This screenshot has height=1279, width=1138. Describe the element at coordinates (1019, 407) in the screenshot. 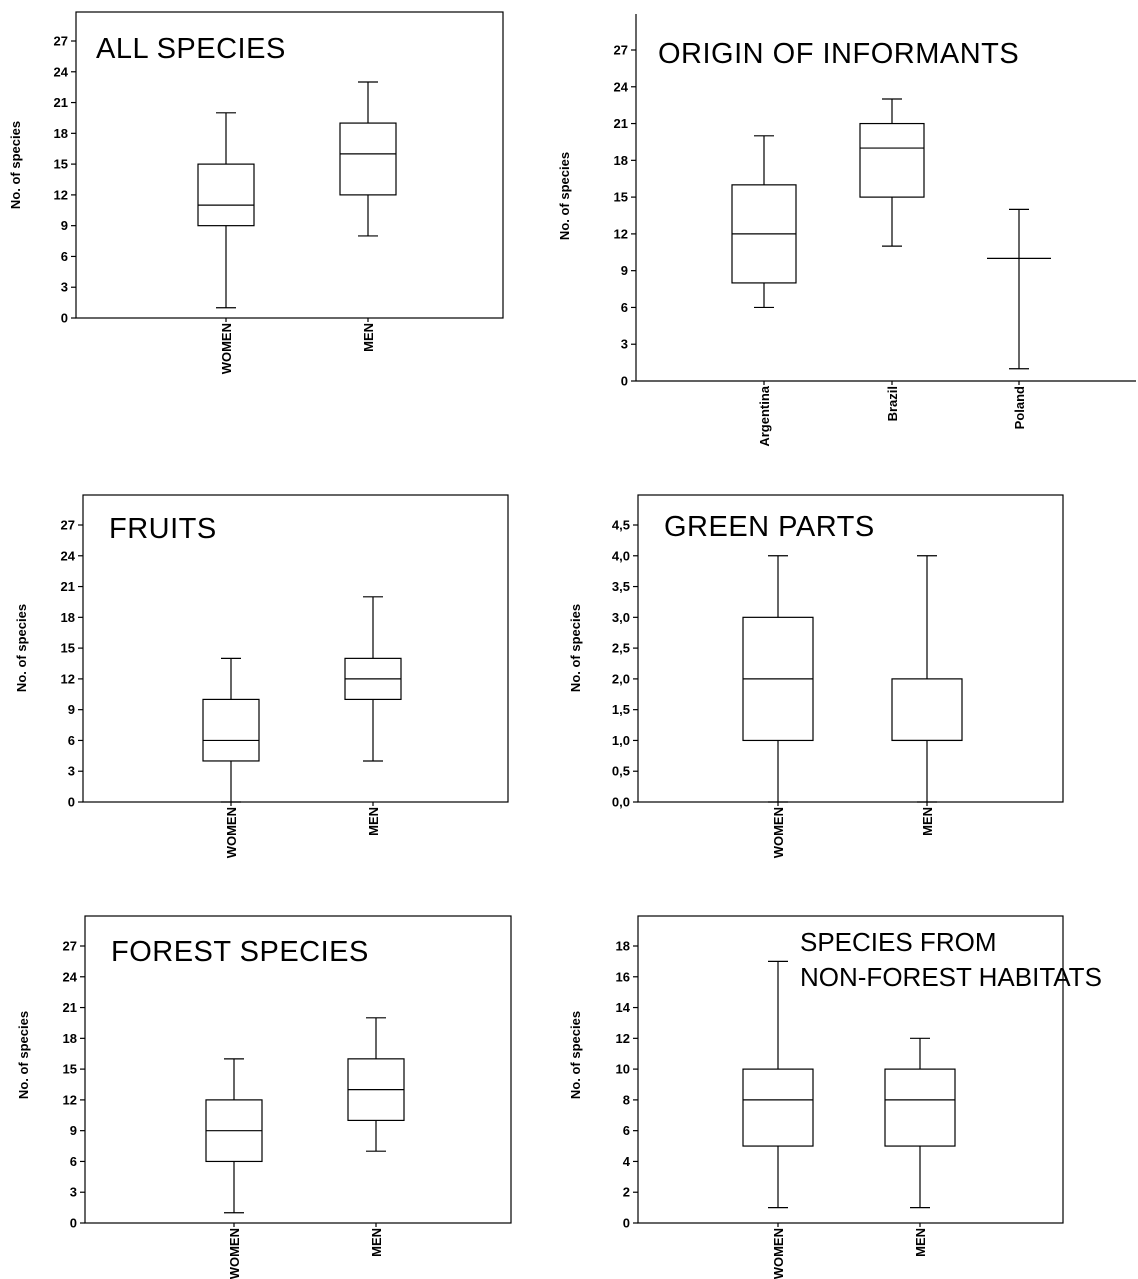

I see `x-category-label: Poland` at that location.